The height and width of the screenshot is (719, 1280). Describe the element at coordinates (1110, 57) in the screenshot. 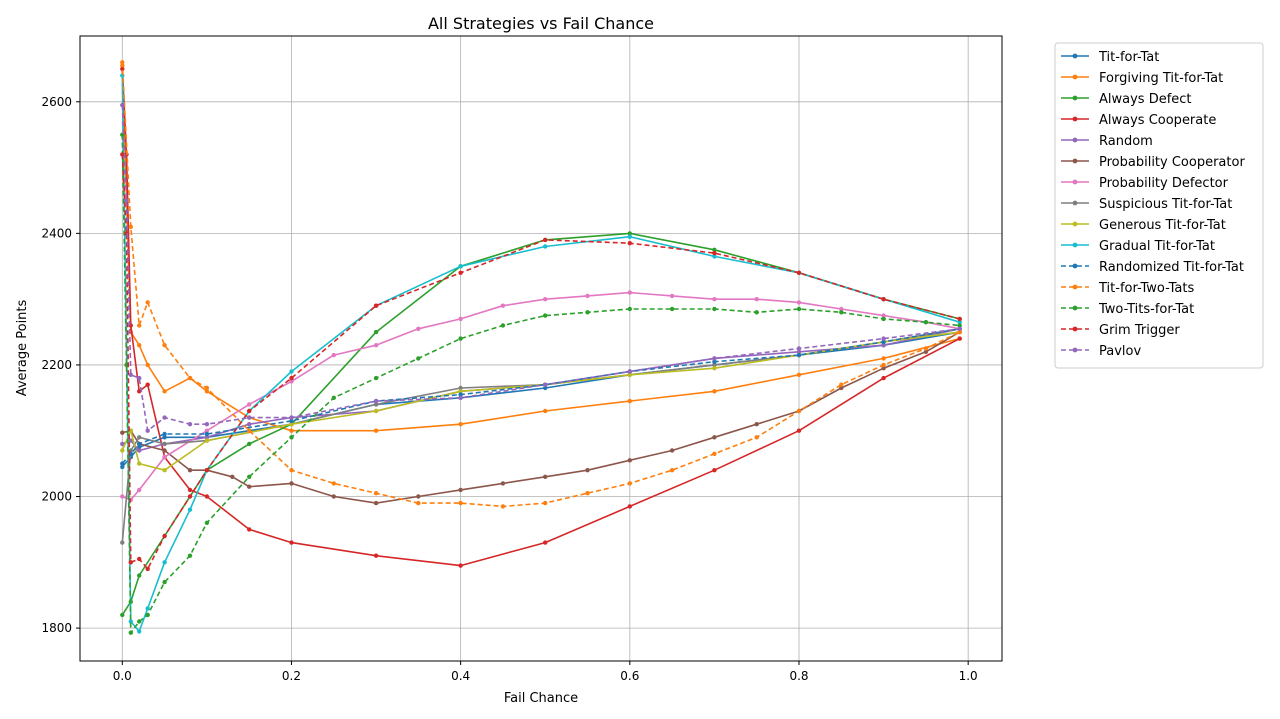

I see `legend-item: Tit-for-Tat` at that location.